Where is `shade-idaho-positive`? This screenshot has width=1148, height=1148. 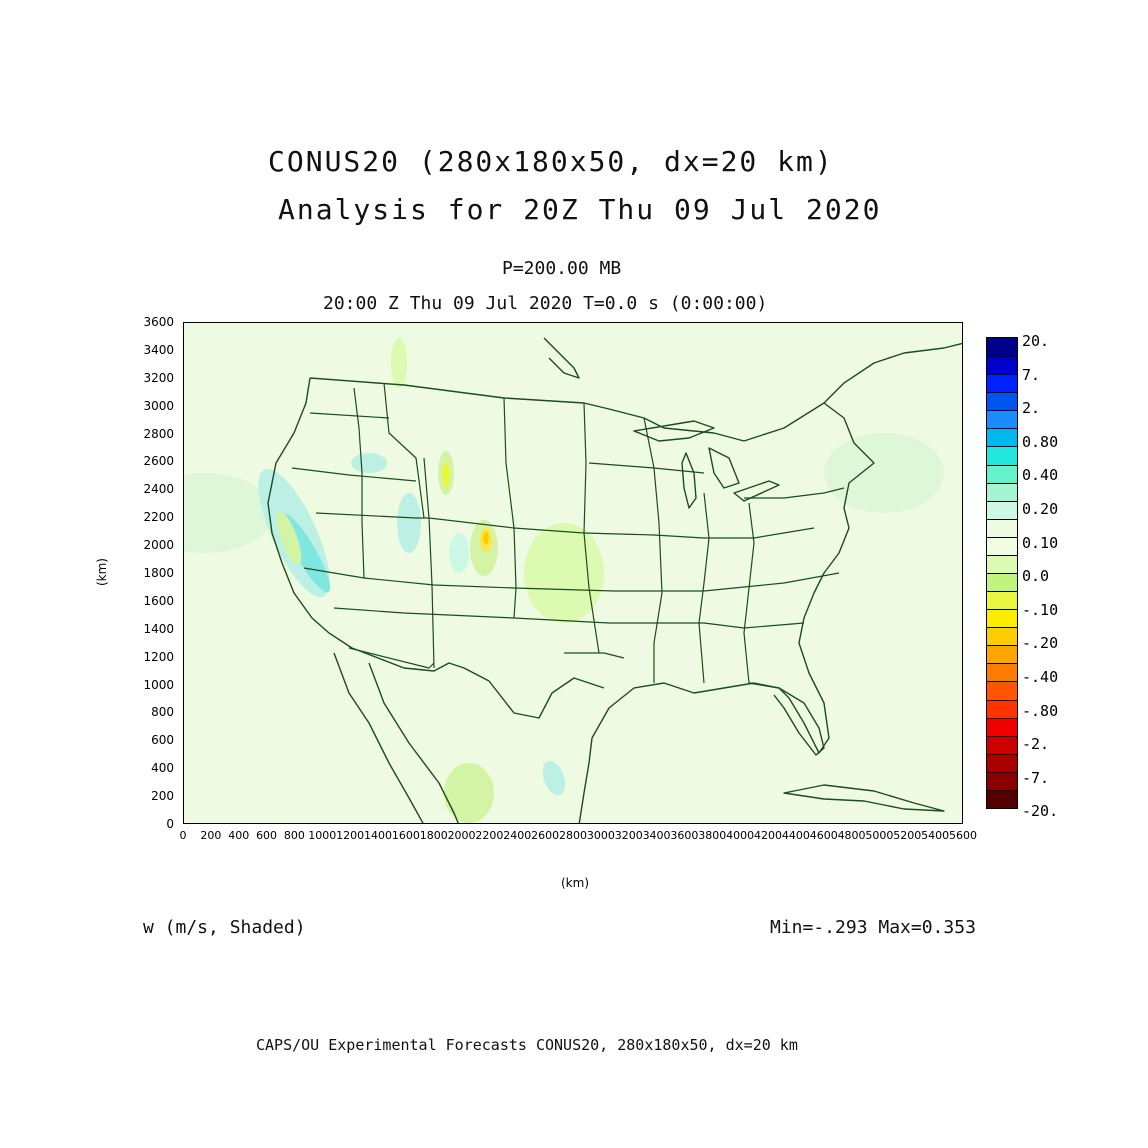
shade-idaho-positive is located at coordinates (369, 463).